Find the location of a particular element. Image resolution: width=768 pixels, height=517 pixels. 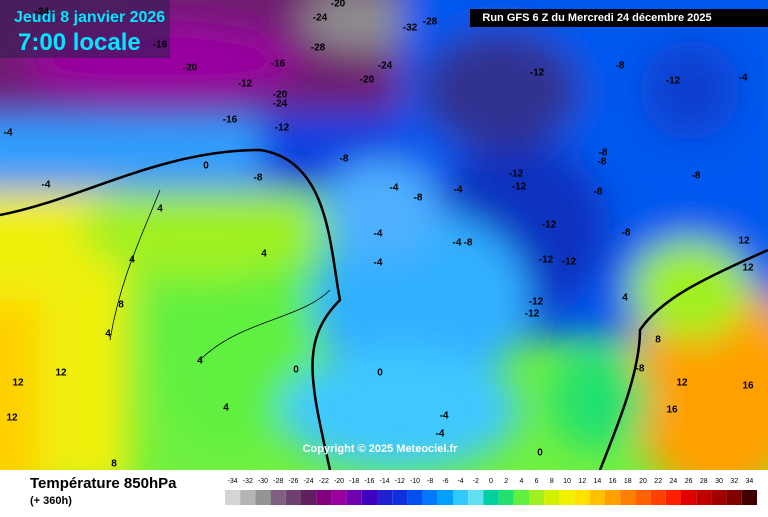

legend-label: -20 is located at coordinates (339, 481).